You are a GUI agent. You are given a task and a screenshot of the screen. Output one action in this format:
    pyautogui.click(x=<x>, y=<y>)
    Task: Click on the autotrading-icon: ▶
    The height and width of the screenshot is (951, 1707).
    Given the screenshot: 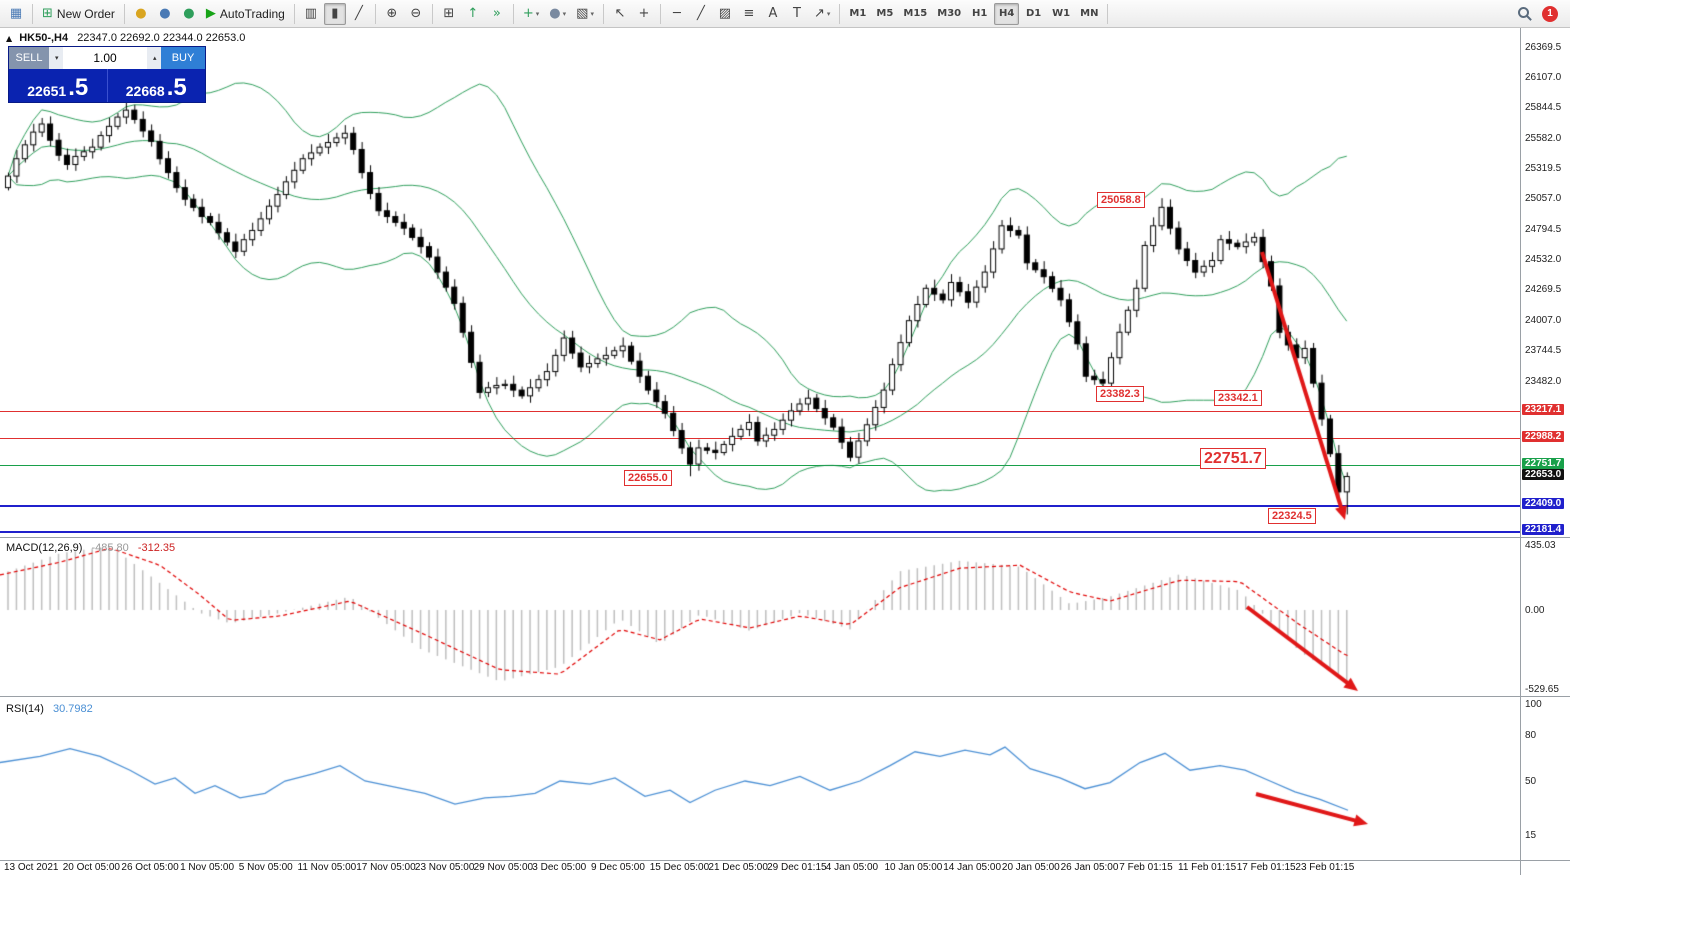 What is the action you would take?
    pyautogui.click(x=210, y=13)
    